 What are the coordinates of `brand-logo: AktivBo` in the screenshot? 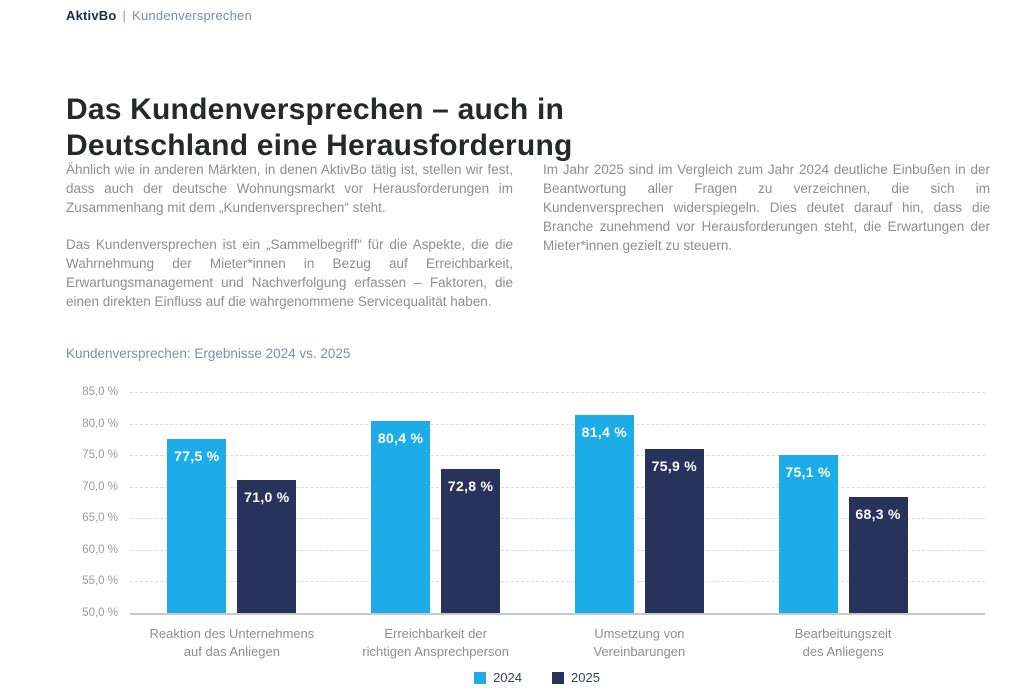 It's located at (91, 15).